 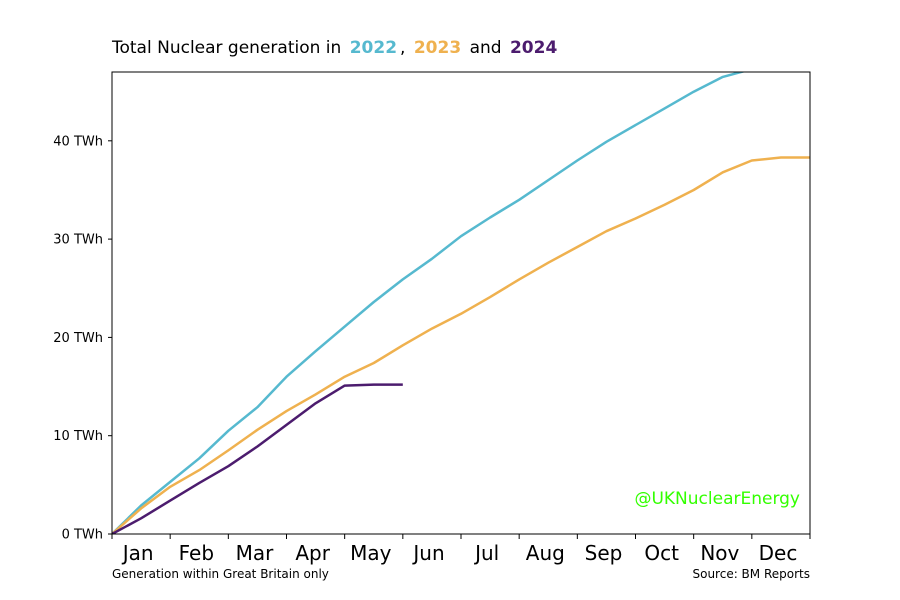 I want to click on x-tick-label: Jul, so click(x=486, y=553).